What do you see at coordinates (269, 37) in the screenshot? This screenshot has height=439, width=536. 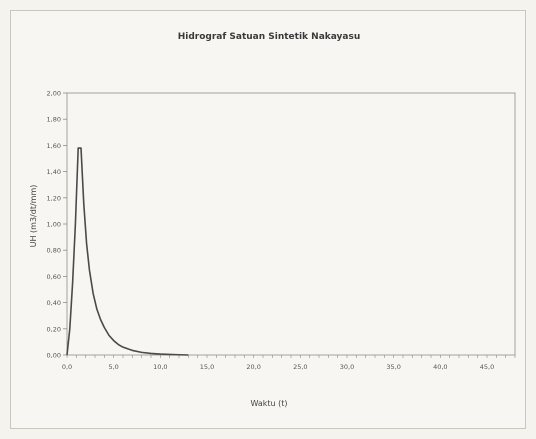 I see `chart-title: Hidrograf Satuan Sintetik Nakayasu` at bounding box center [269, 37].